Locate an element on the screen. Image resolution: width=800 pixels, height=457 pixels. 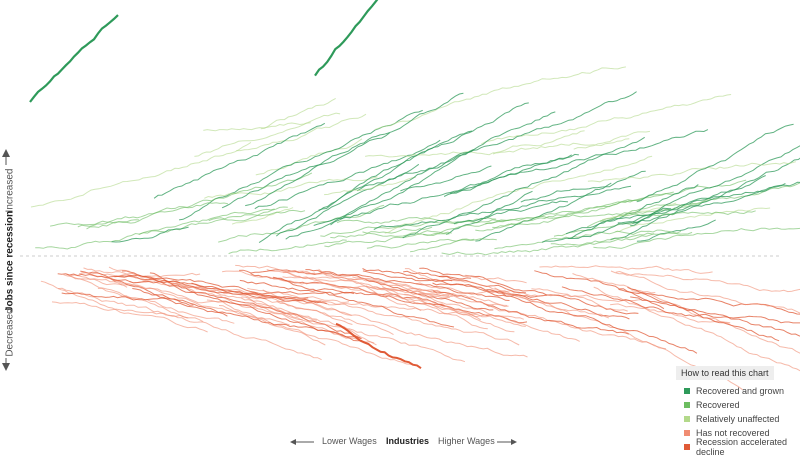
y-axis: Increased Jobs since recession Decreased is located at coordinates (10, 225).